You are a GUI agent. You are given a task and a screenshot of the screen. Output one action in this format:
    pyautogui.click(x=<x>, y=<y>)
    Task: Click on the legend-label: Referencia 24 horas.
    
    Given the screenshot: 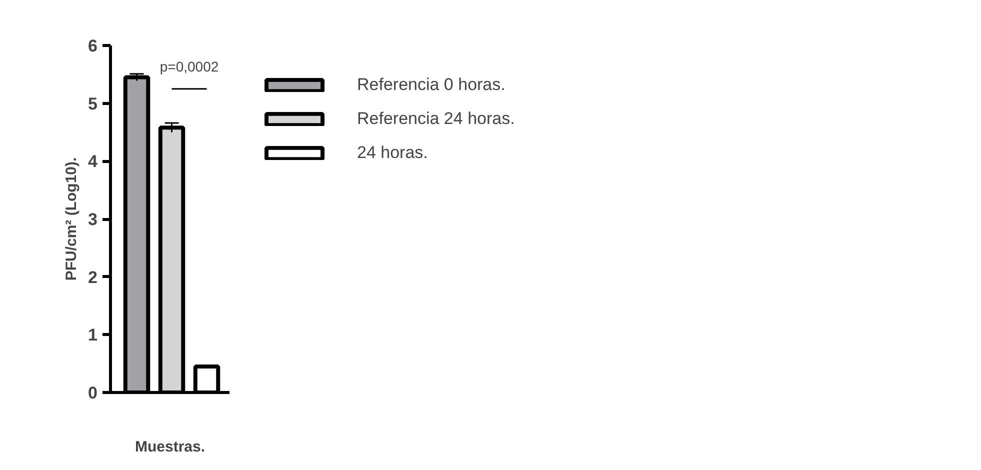 What is the action you would take?
    pyautogui.click(x=436, y=119)
    